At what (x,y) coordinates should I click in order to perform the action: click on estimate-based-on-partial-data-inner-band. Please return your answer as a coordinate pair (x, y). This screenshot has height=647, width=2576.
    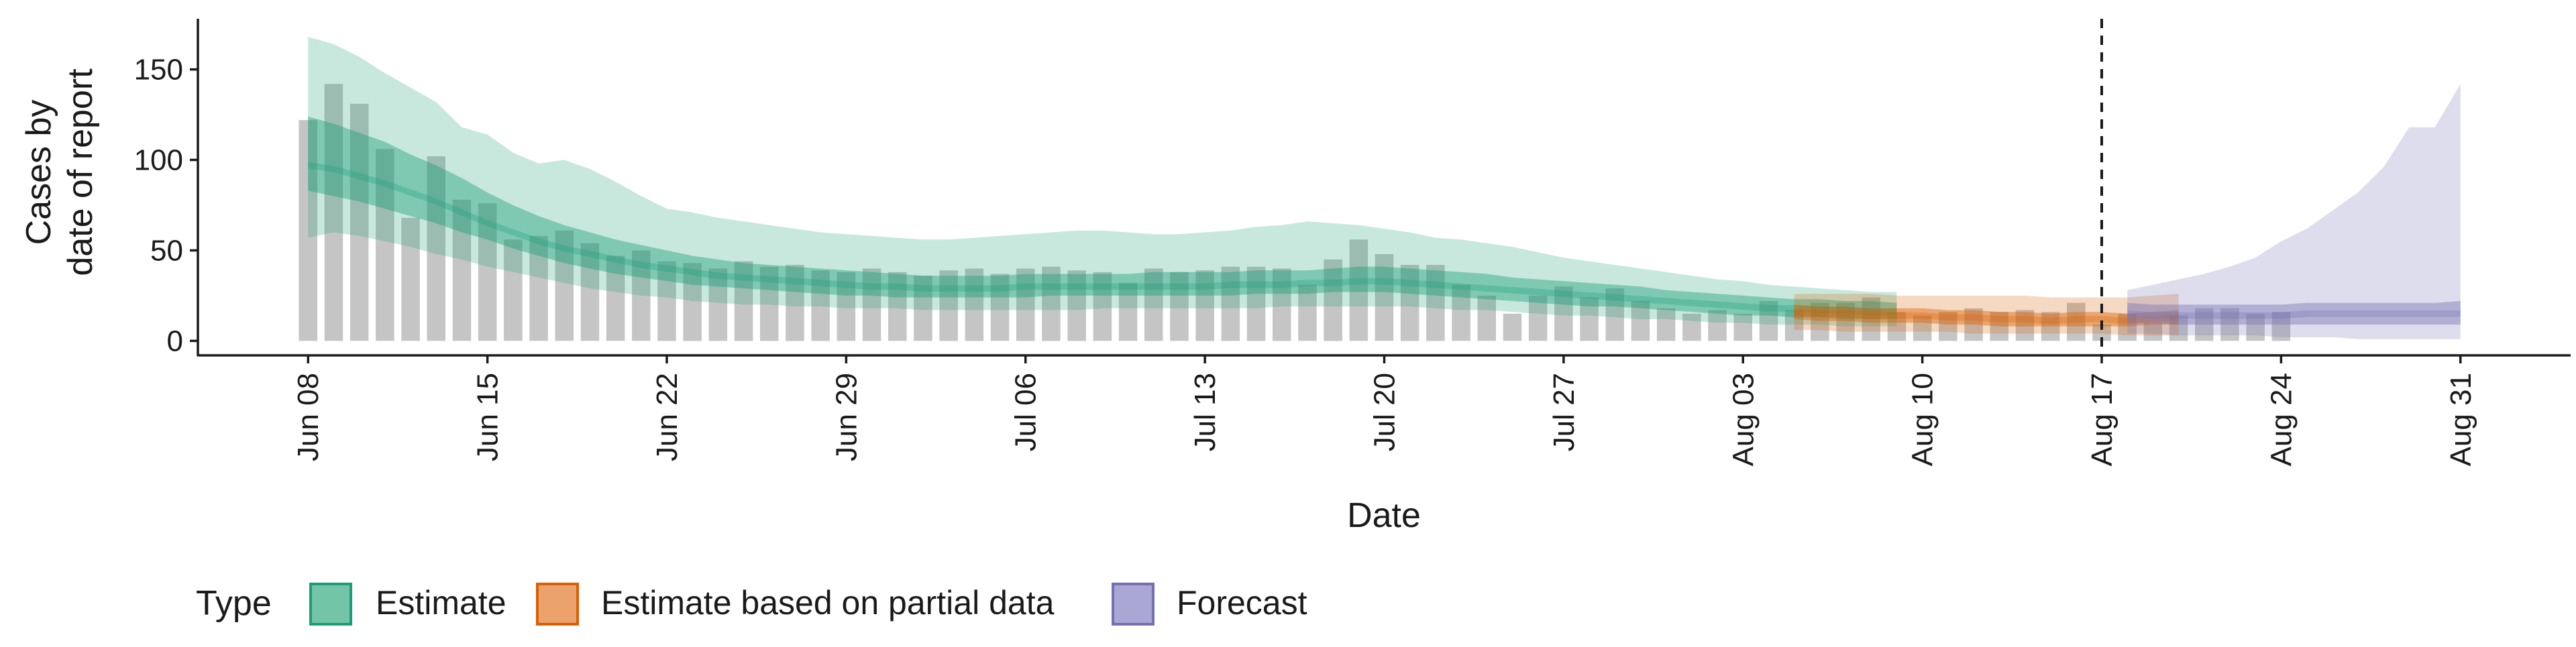
    Looking at the image, I should click on (1986, 315).